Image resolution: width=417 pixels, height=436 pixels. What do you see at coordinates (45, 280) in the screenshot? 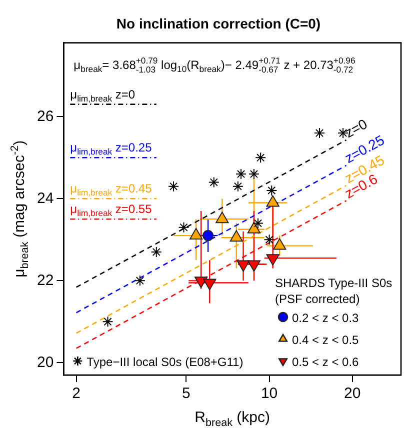
I see `y-tick-label: 22` at bounding box center [45, 280].